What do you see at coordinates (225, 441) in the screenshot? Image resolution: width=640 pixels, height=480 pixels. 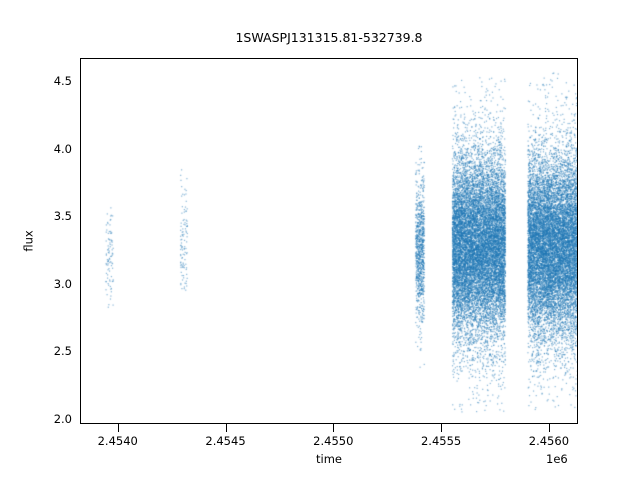 I see `x-tick-label: 2.4545` at bounding box center [225, 441].